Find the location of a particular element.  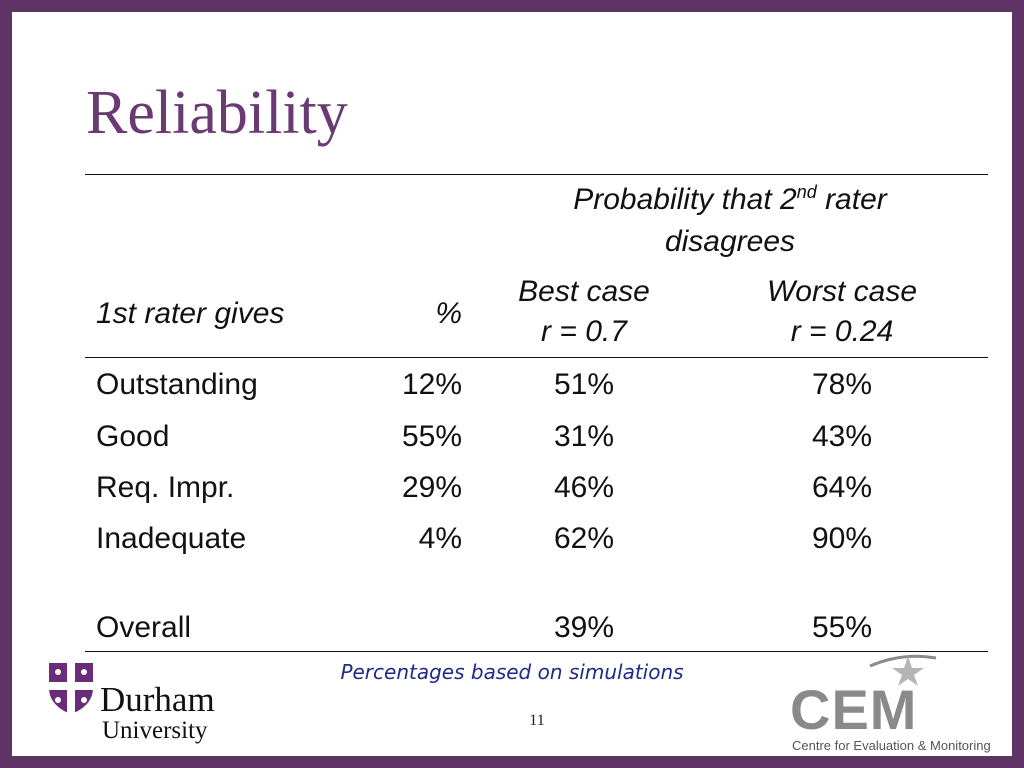

header-first-rater: 1st rater gives is located at coordinates (190, 313).